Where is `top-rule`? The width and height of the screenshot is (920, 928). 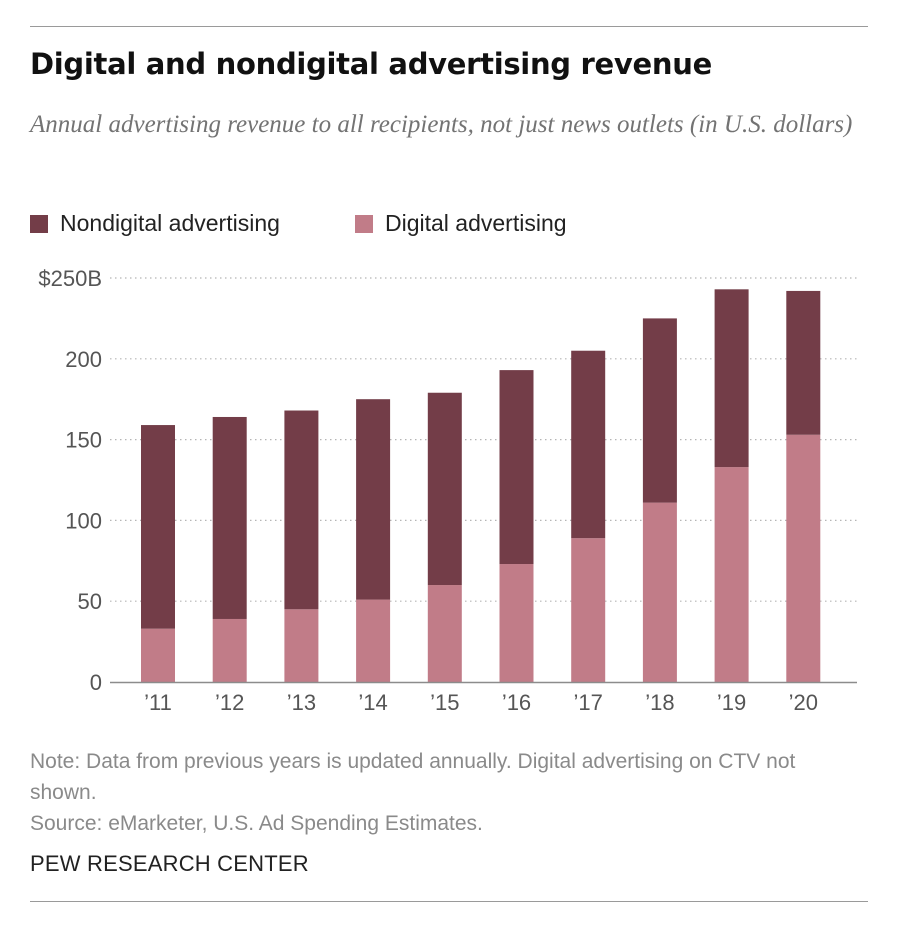
top-rule is located at coordinates (449, 26).